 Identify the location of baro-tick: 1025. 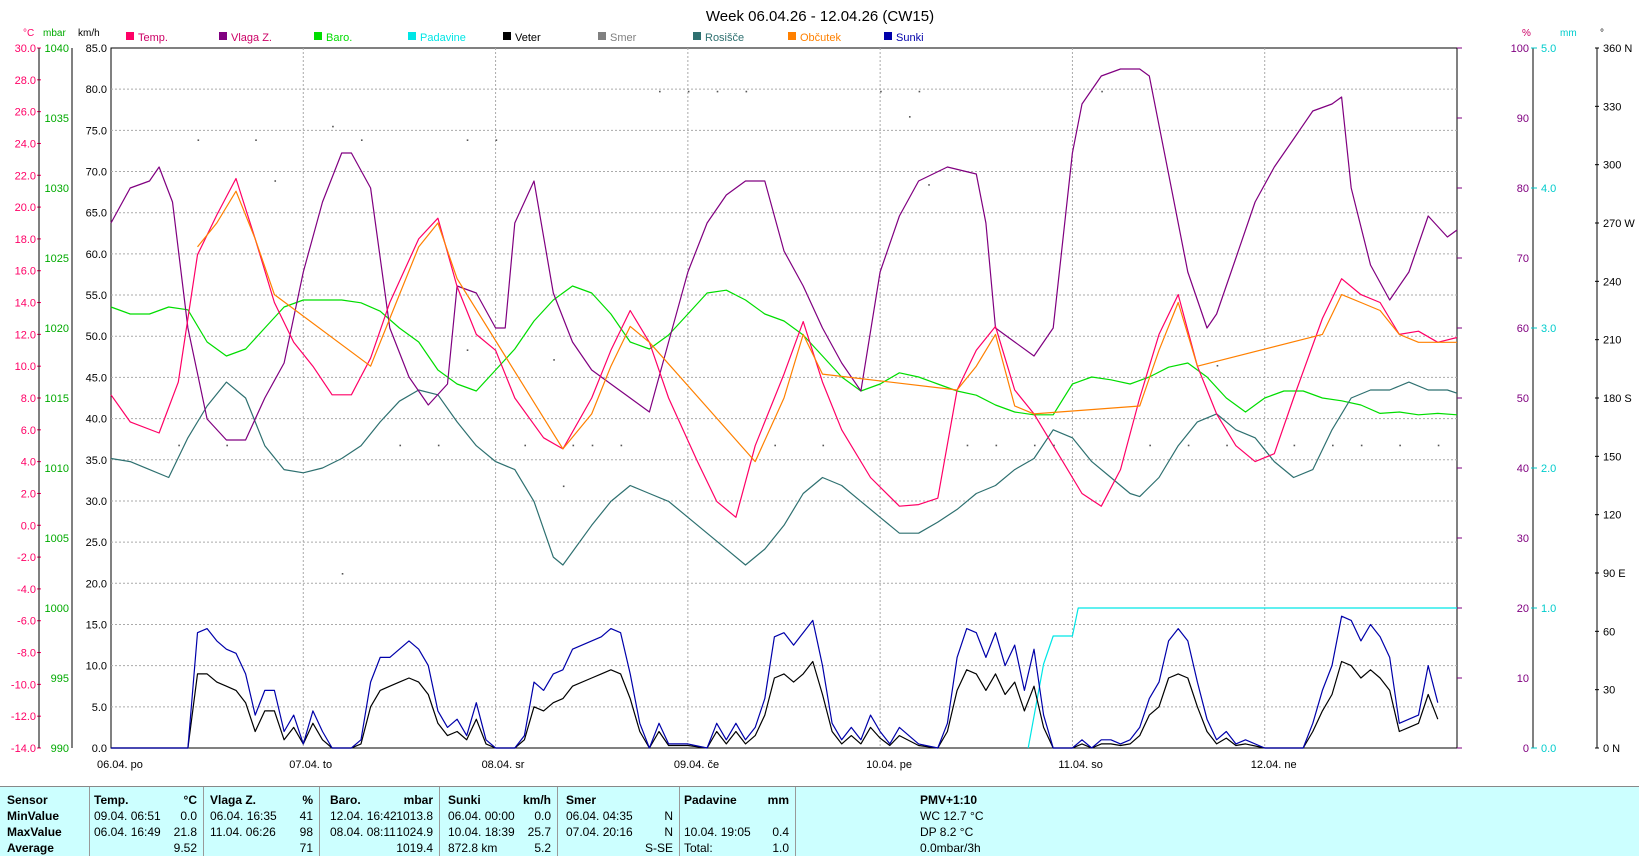
(57, 259).